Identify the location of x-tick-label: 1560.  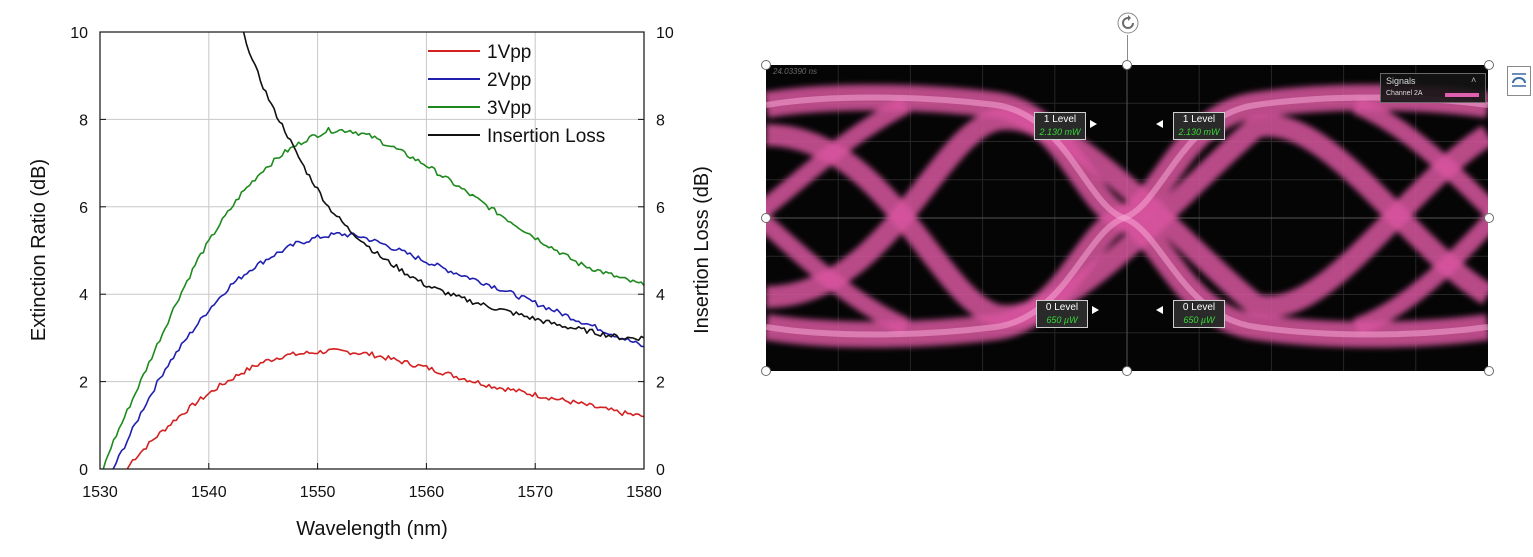
(427, 492).